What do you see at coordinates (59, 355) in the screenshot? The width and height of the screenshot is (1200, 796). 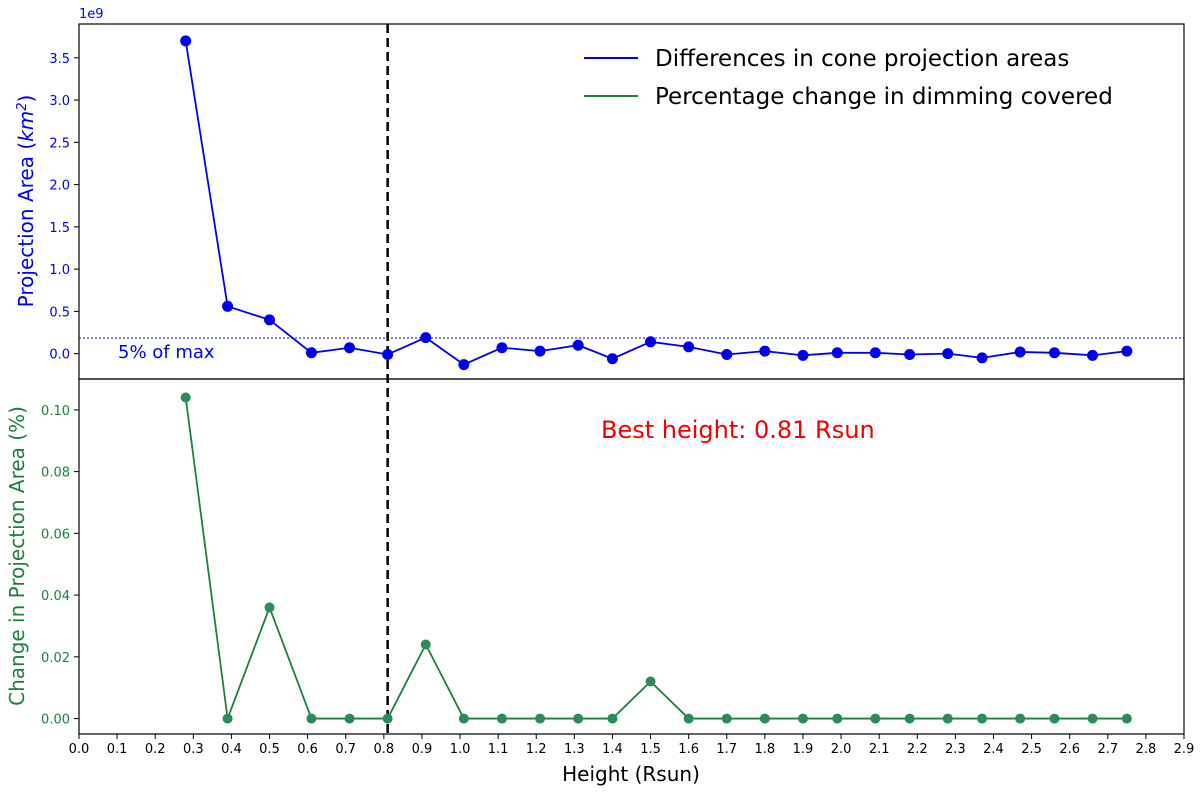 I see `top-y-tick-label: 0.0` at bounding box center [59, 355].